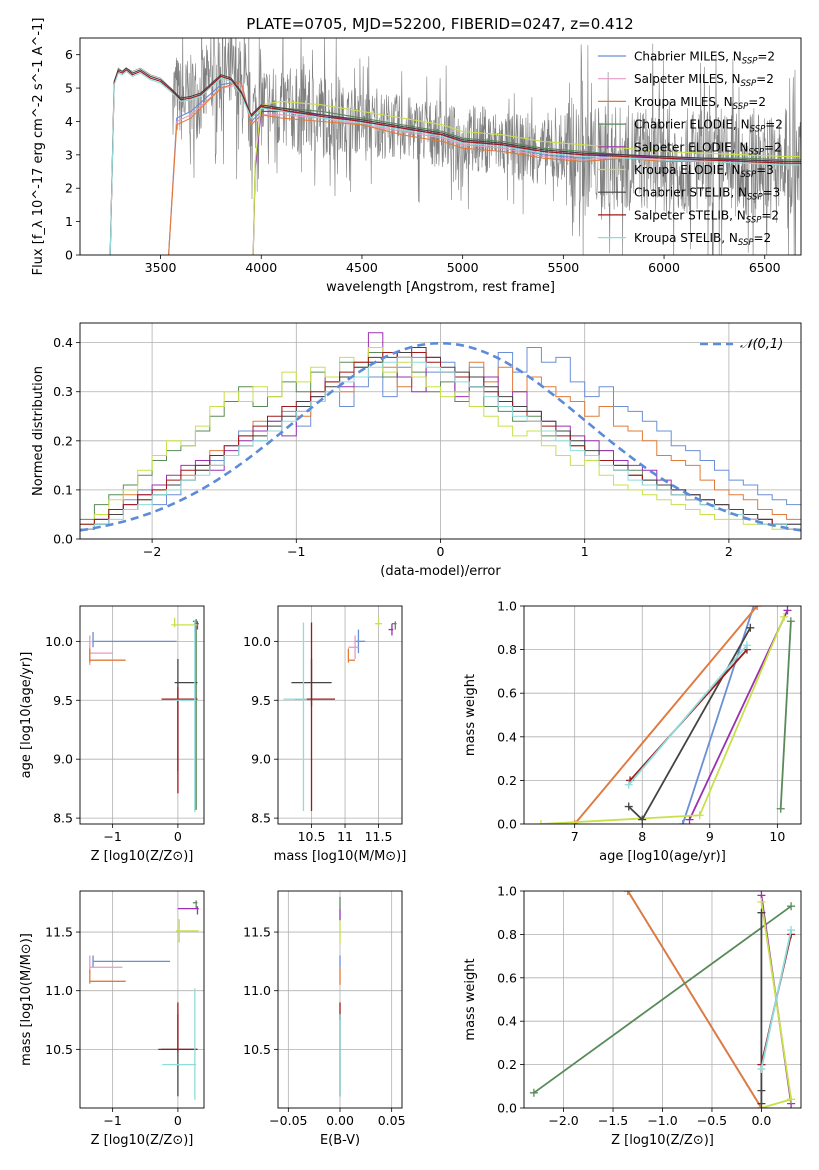  What do you see at coordinates (585, 551) in the screenshot?
I see `x-tick-label: 1` at bounding box center [585, 551].